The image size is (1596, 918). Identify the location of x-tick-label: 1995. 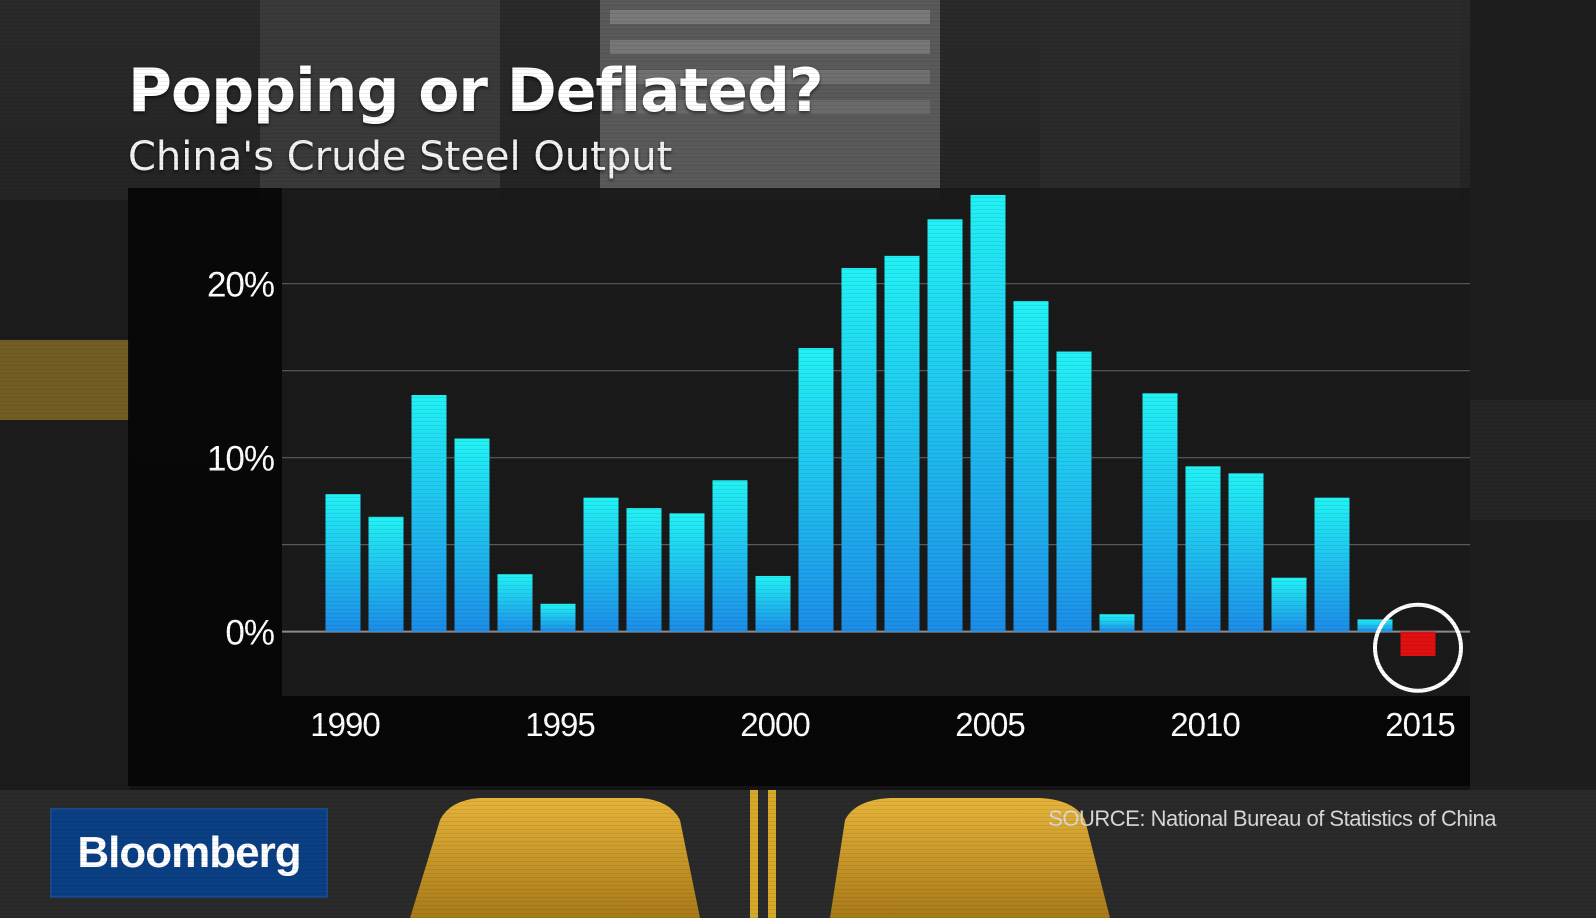
(559, 724).